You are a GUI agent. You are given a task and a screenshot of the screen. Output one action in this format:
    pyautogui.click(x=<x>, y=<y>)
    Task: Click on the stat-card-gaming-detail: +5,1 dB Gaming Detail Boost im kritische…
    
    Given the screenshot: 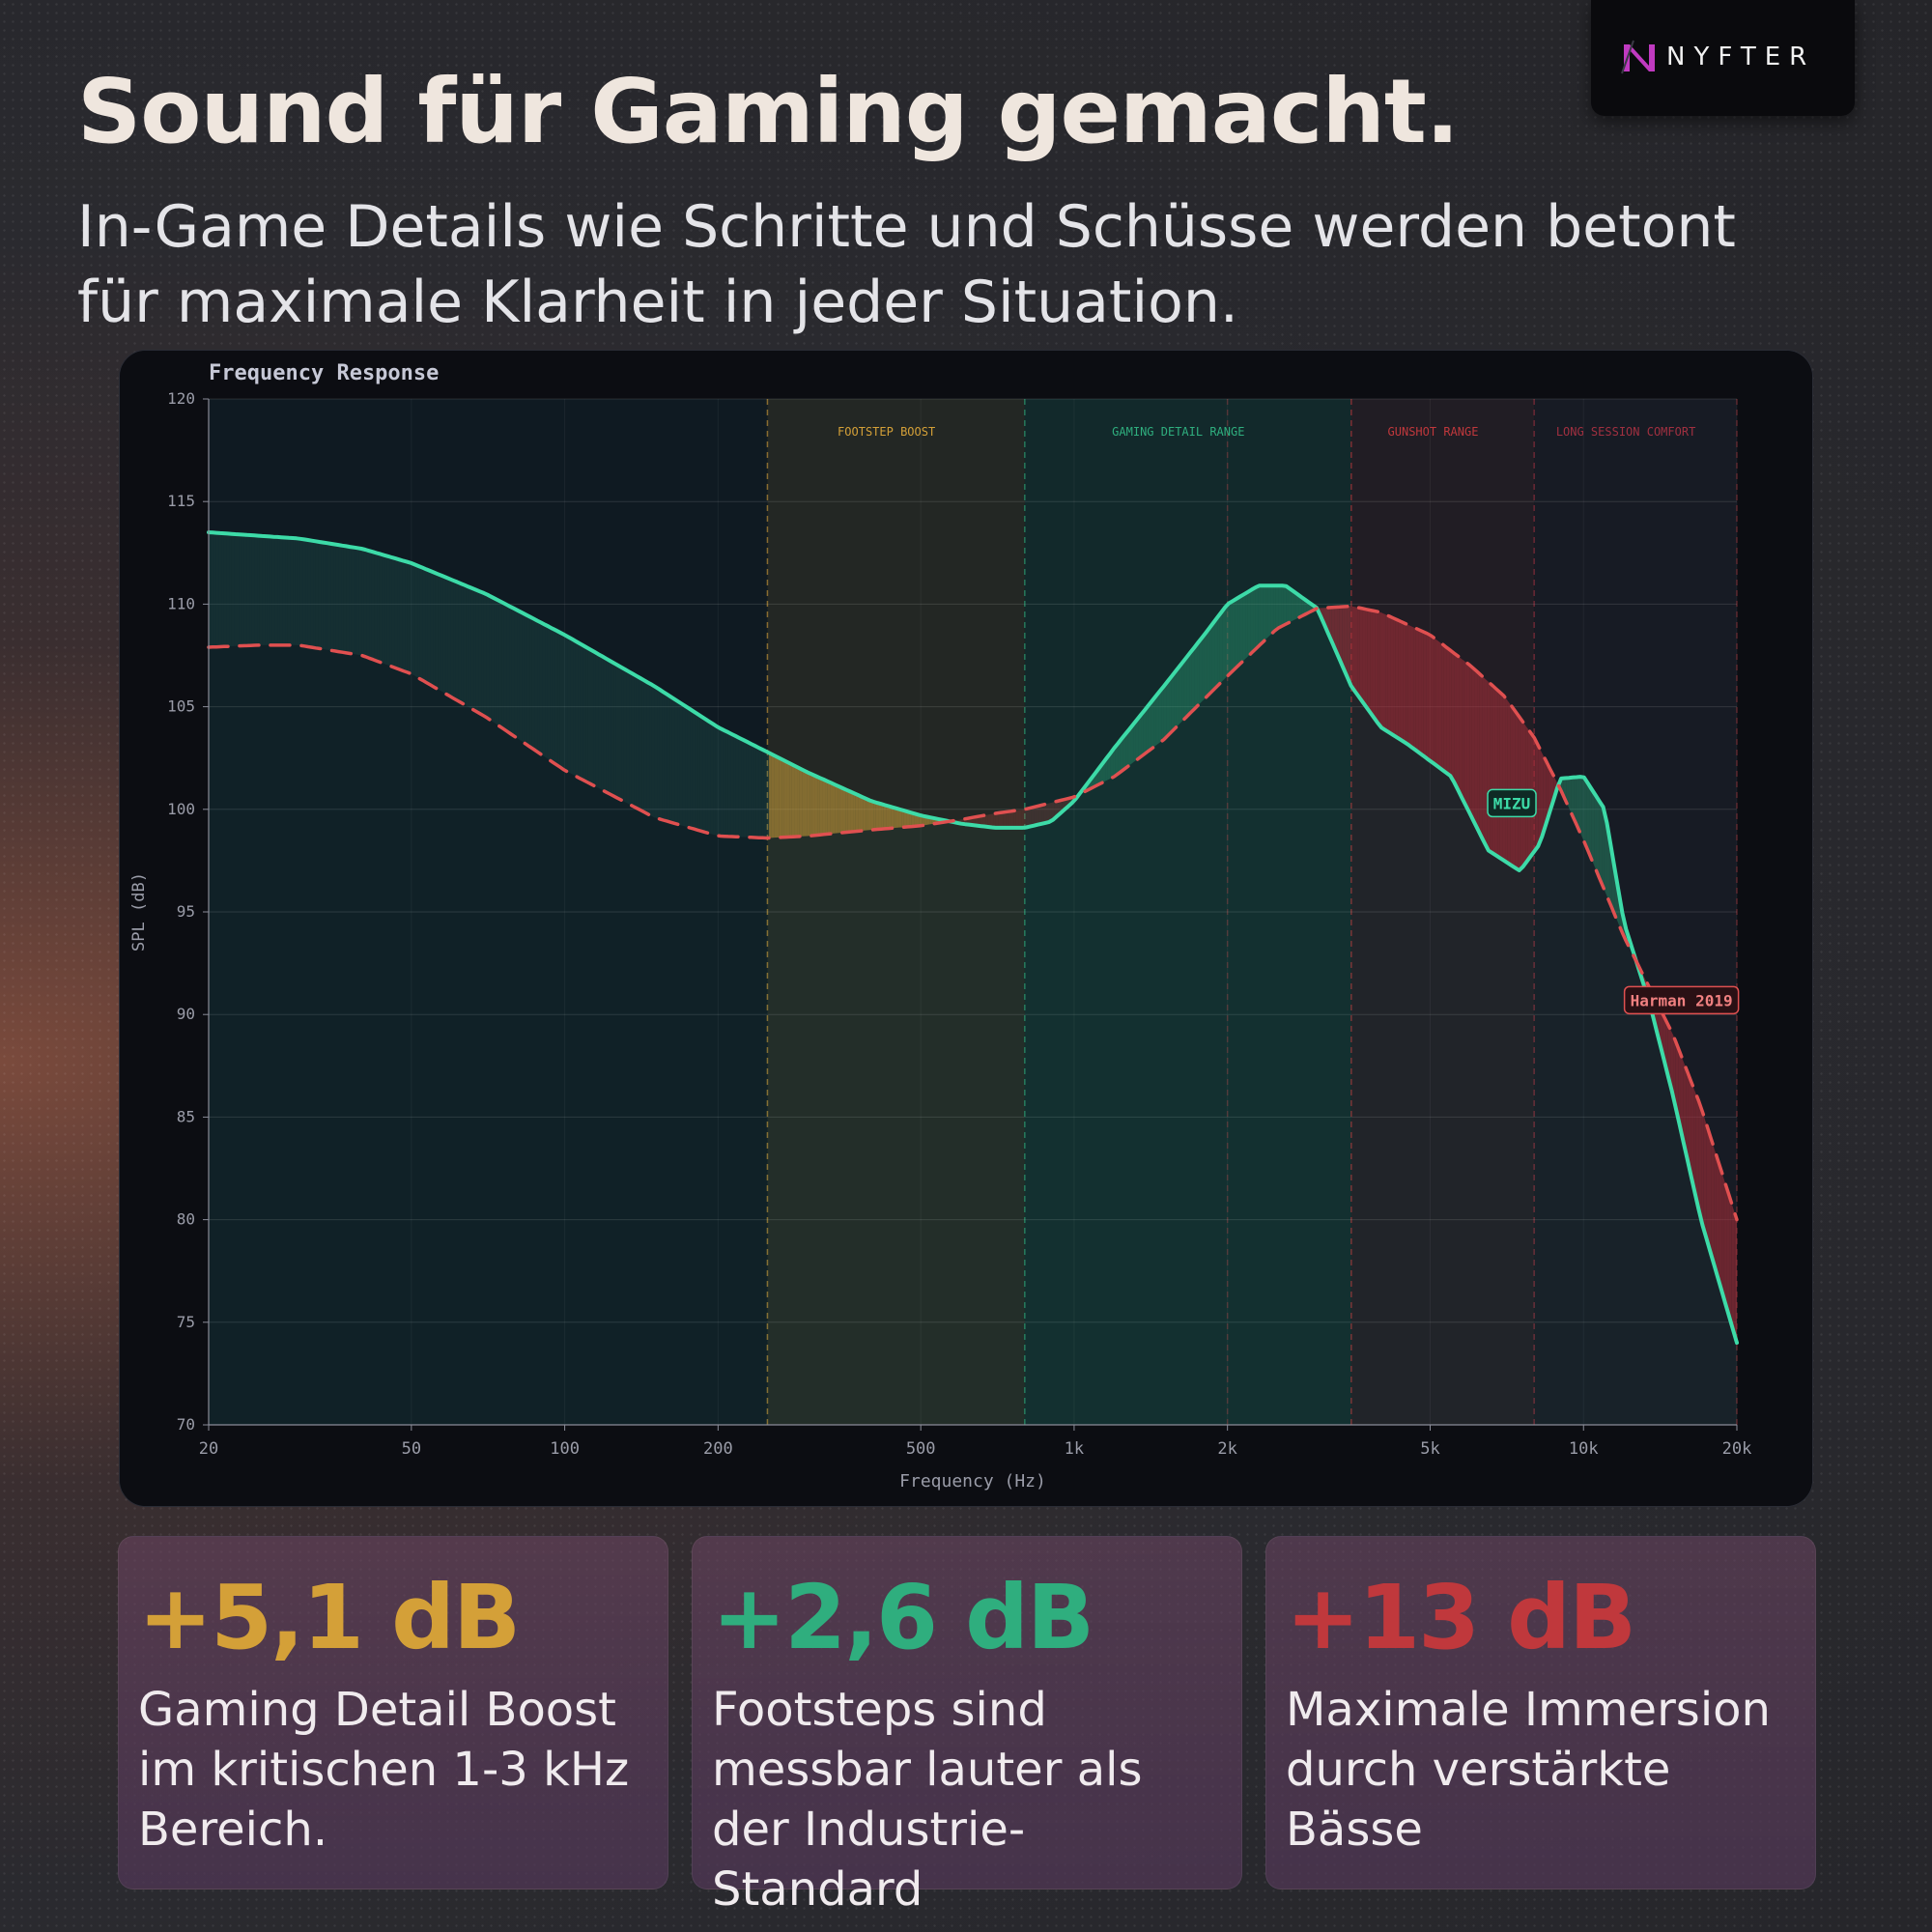 What is the action you would take?
    pyautogui.click(x=393, y=1712)
    